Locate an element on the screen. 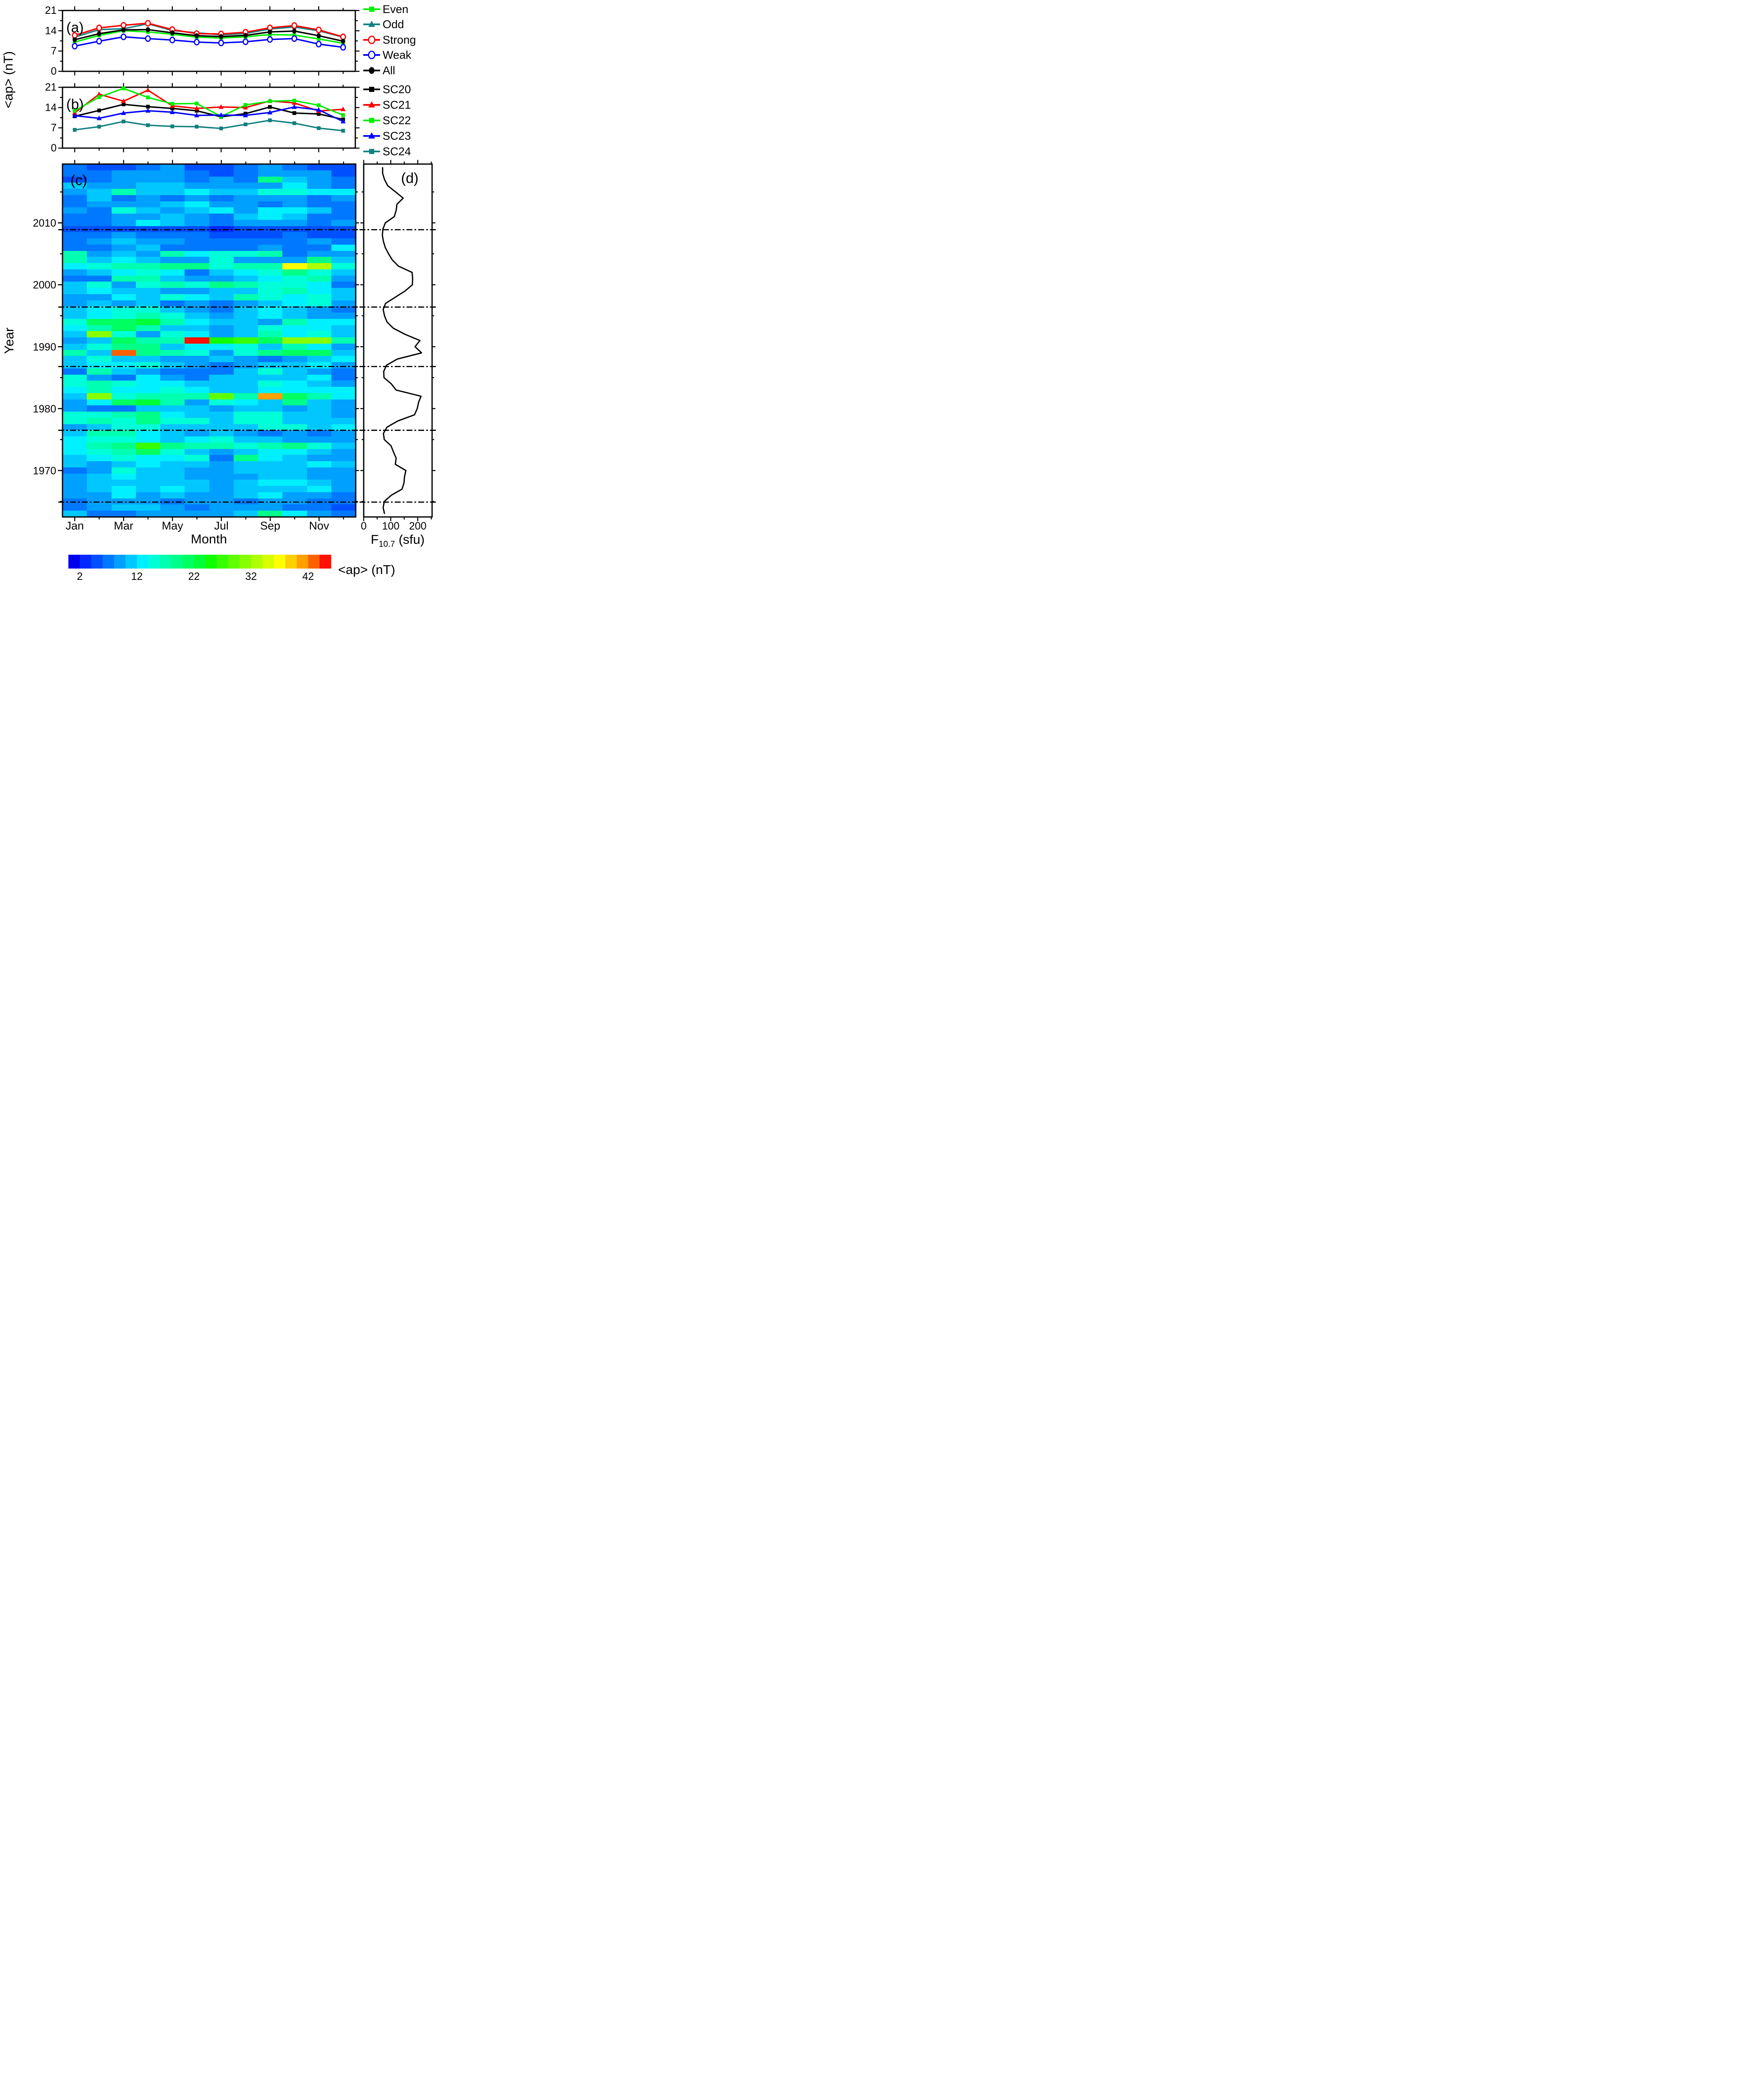 Image resolution: width=1764 pixels, height=2098 pixels. legend-marker-Strong is located at coordinates (371, 39).